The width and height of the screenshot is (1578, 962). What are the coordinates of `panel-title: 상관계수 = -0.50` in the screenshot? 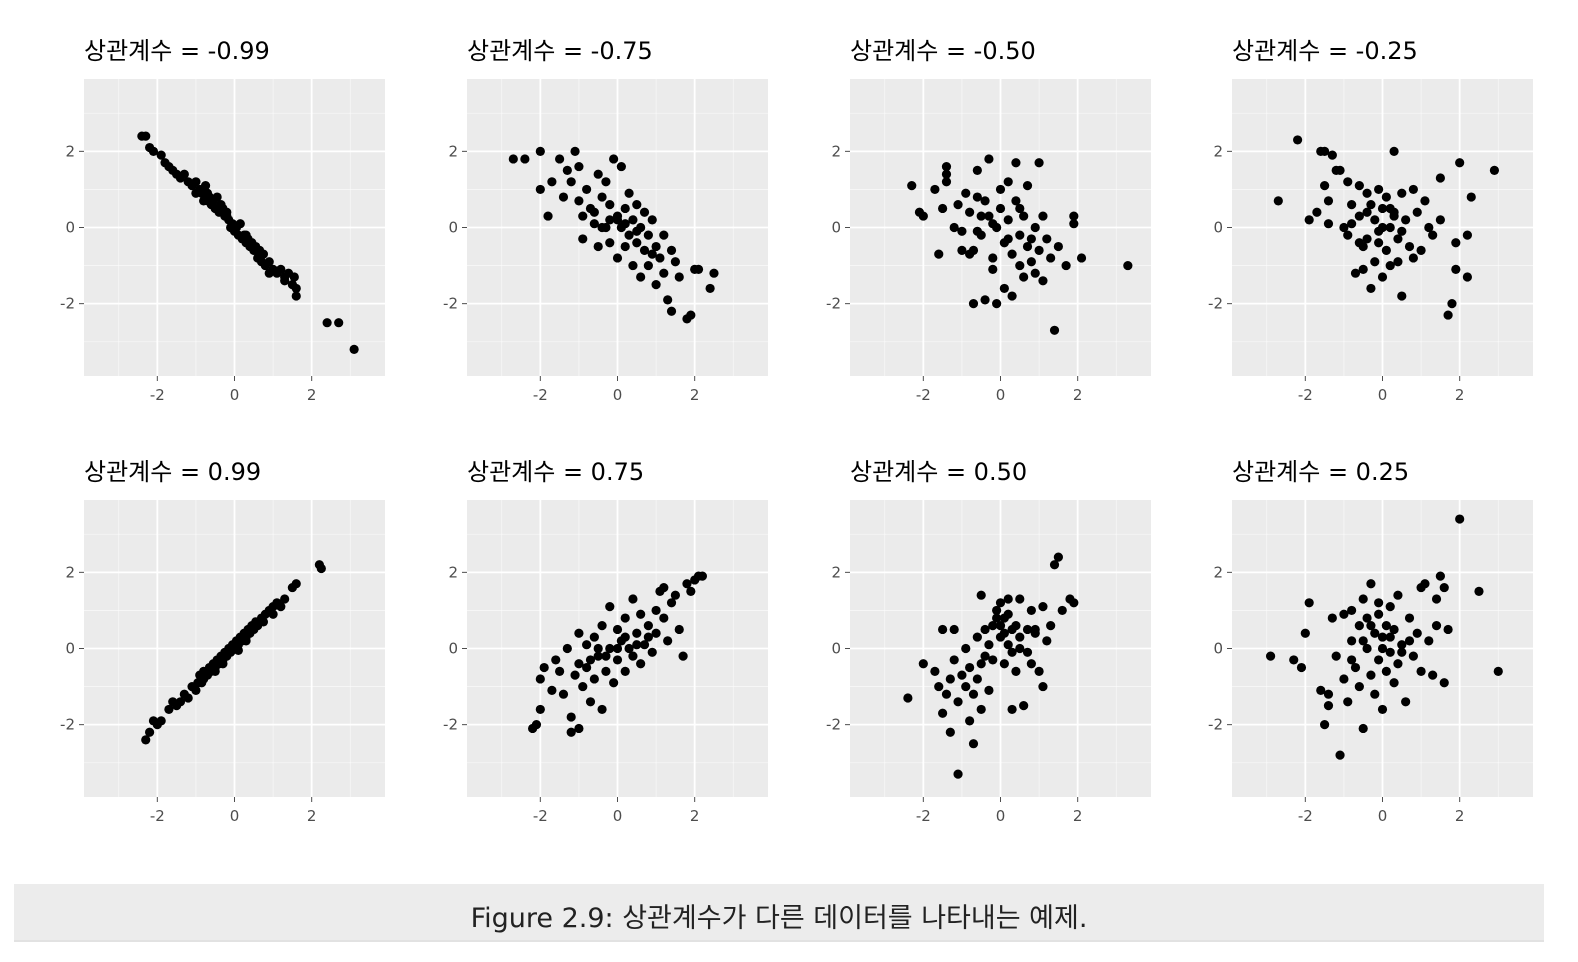 It's located at (943, 51).